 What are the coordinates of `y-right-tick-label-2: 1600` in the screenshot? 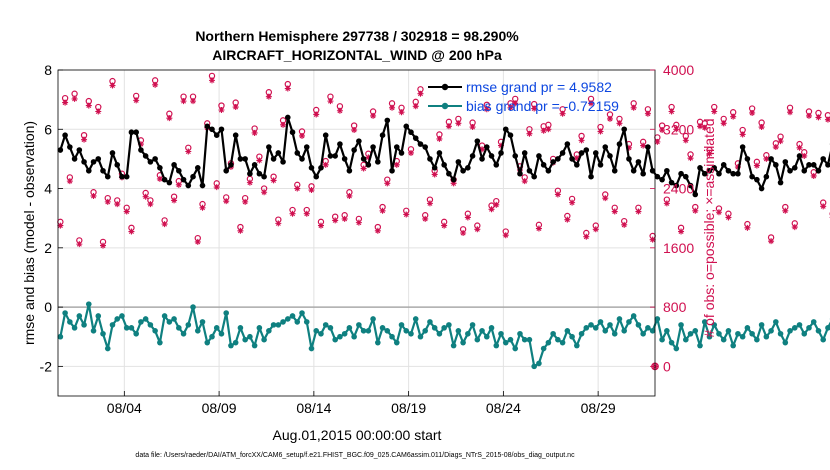 It's located at (678, 248).